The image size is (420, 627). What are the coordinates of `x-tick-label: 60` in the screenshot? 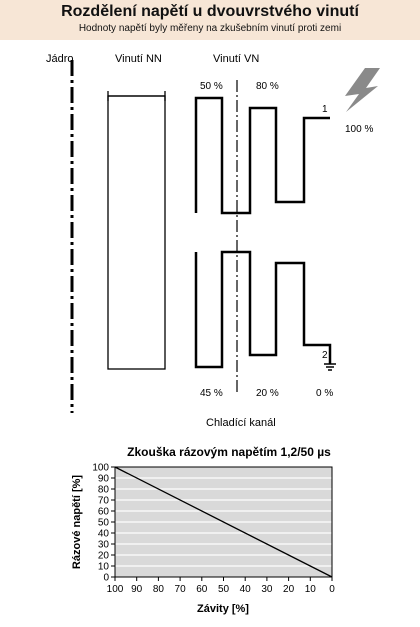 It's located at (202, 589).